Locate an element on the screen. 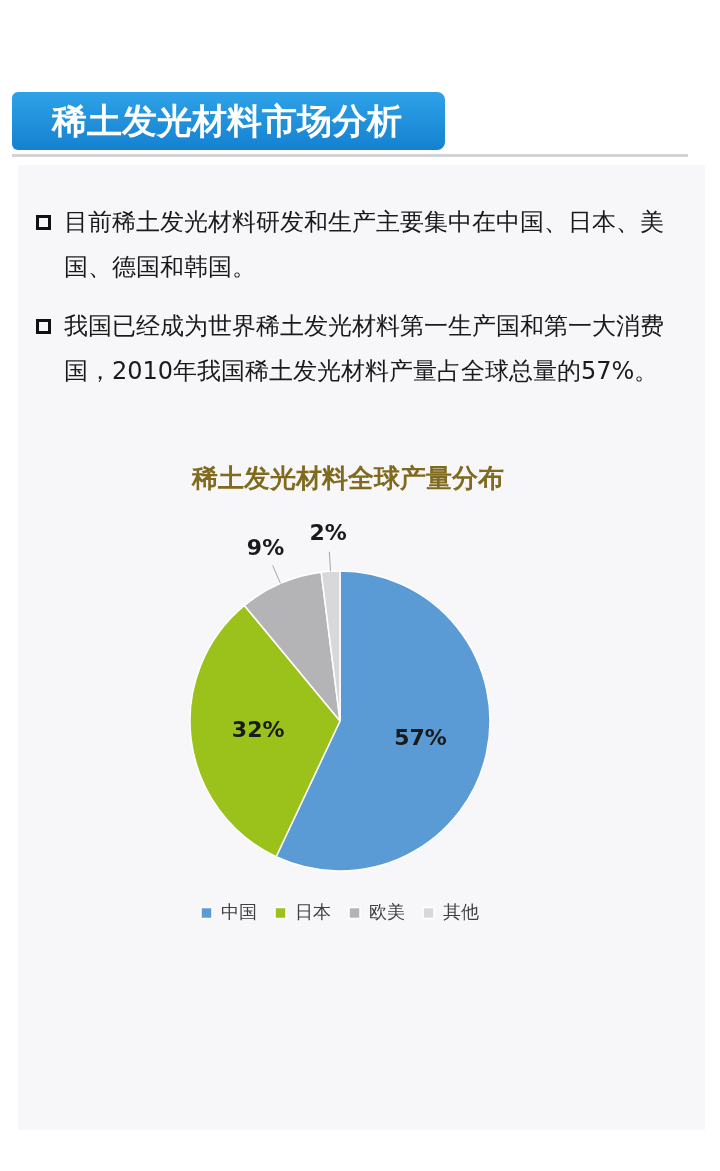 The width and height of the screenshot is (720, 1171). legend-label: 日本 is located at coordinates (313, 911).